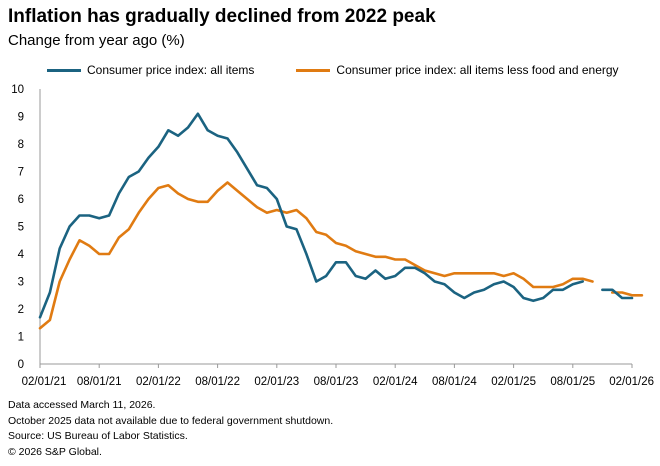 The image size is (660, 466). What do you see at coordinates (21, 338) in the screenshot?
I see `y-tick-label: 1` at bounding box center [21, 338].